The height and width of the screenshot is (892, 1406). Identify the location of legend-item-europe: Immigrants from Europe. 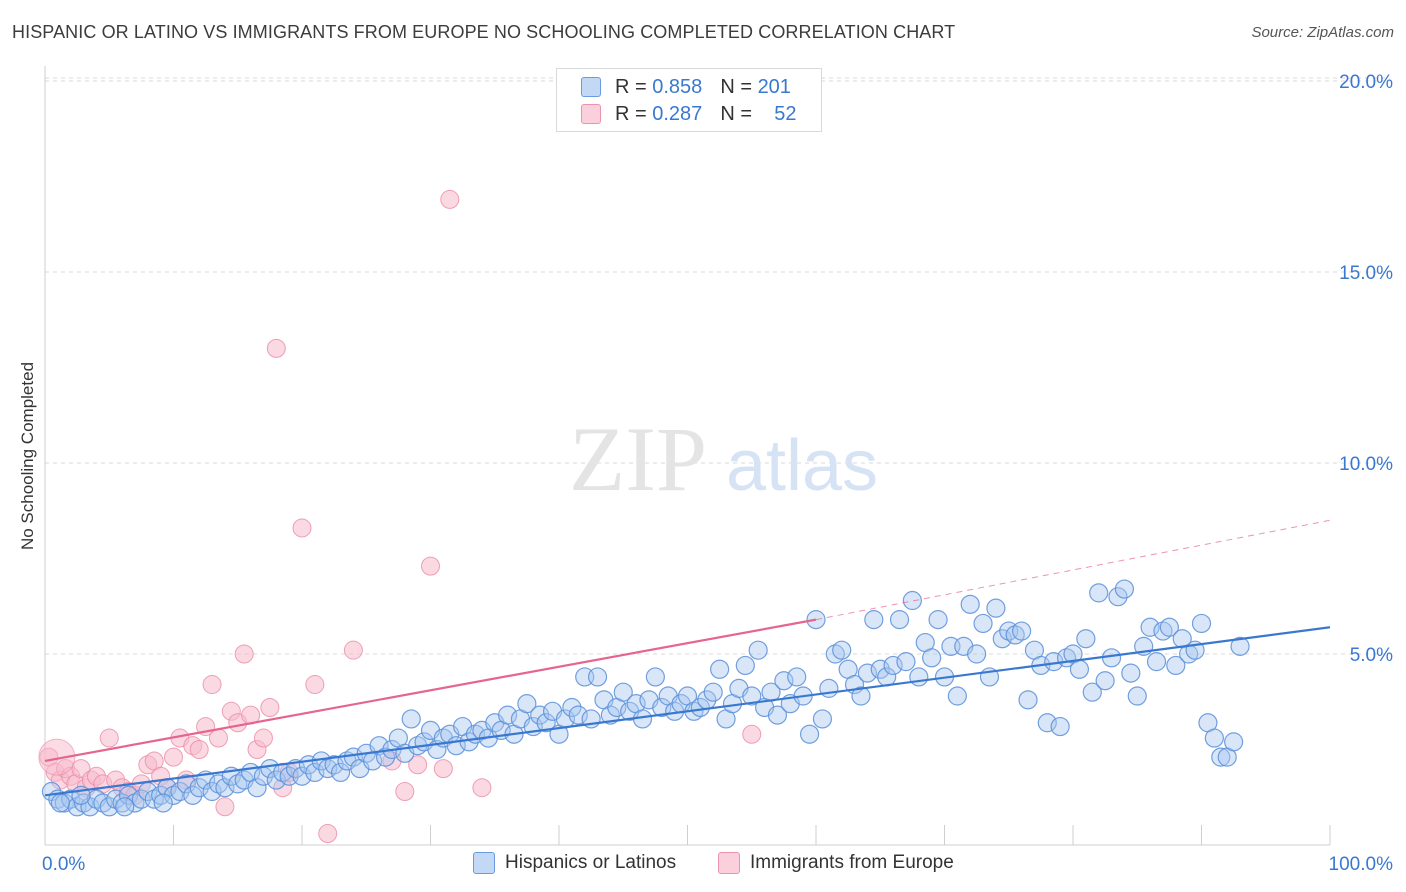
(836, 863).